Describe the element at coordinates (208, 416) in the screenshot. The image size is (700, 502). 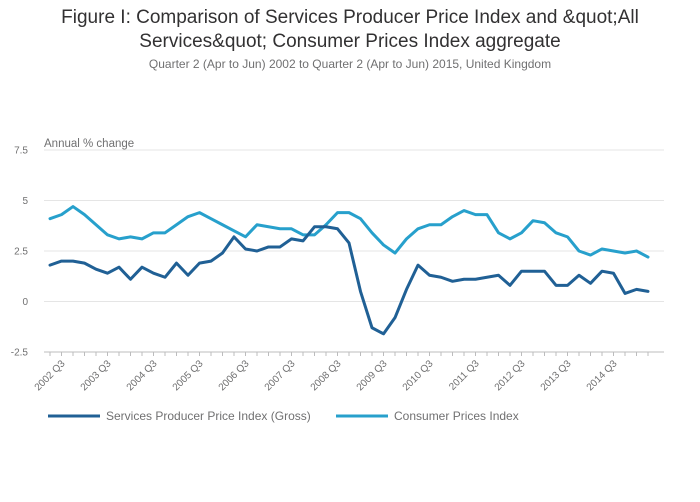
I see `legend-label: Services Producer Price Index (Gross)` at that location.